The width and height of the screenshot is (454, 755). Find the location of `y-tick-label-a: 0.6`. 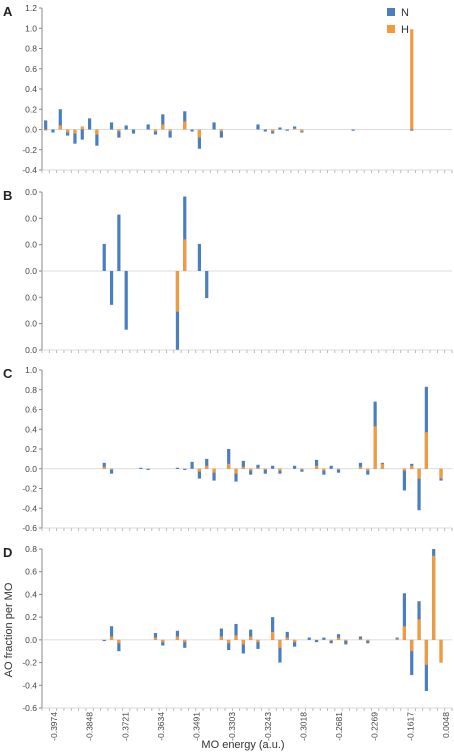

y-tick-label-a: 0.6 is located at coordinates (31, 69).